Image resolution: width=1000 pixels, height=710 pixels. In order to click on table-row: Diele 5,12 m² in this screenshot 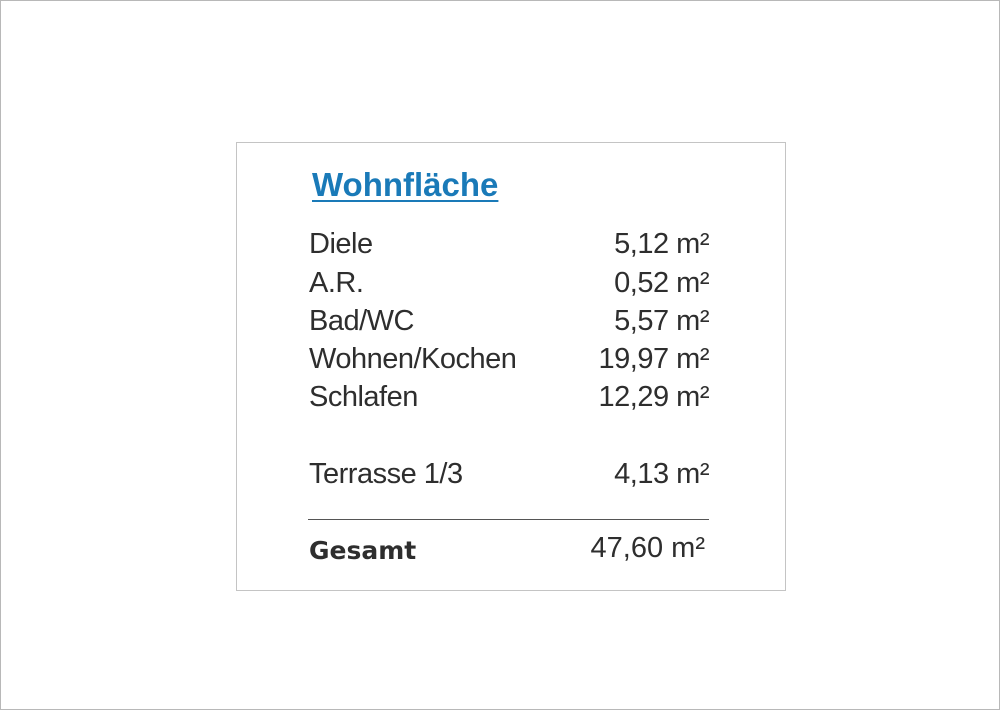, I will do `click(509, 244)`.